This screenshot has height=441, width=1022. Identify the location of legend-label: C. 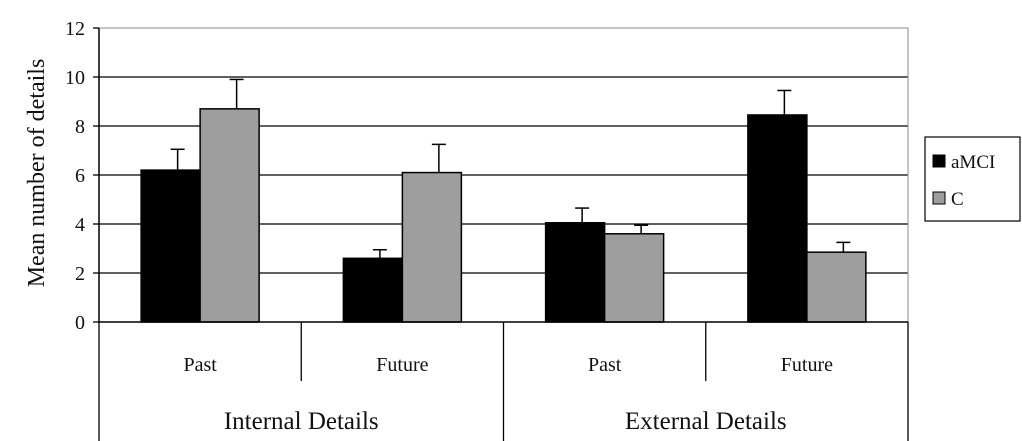
(957, 199).